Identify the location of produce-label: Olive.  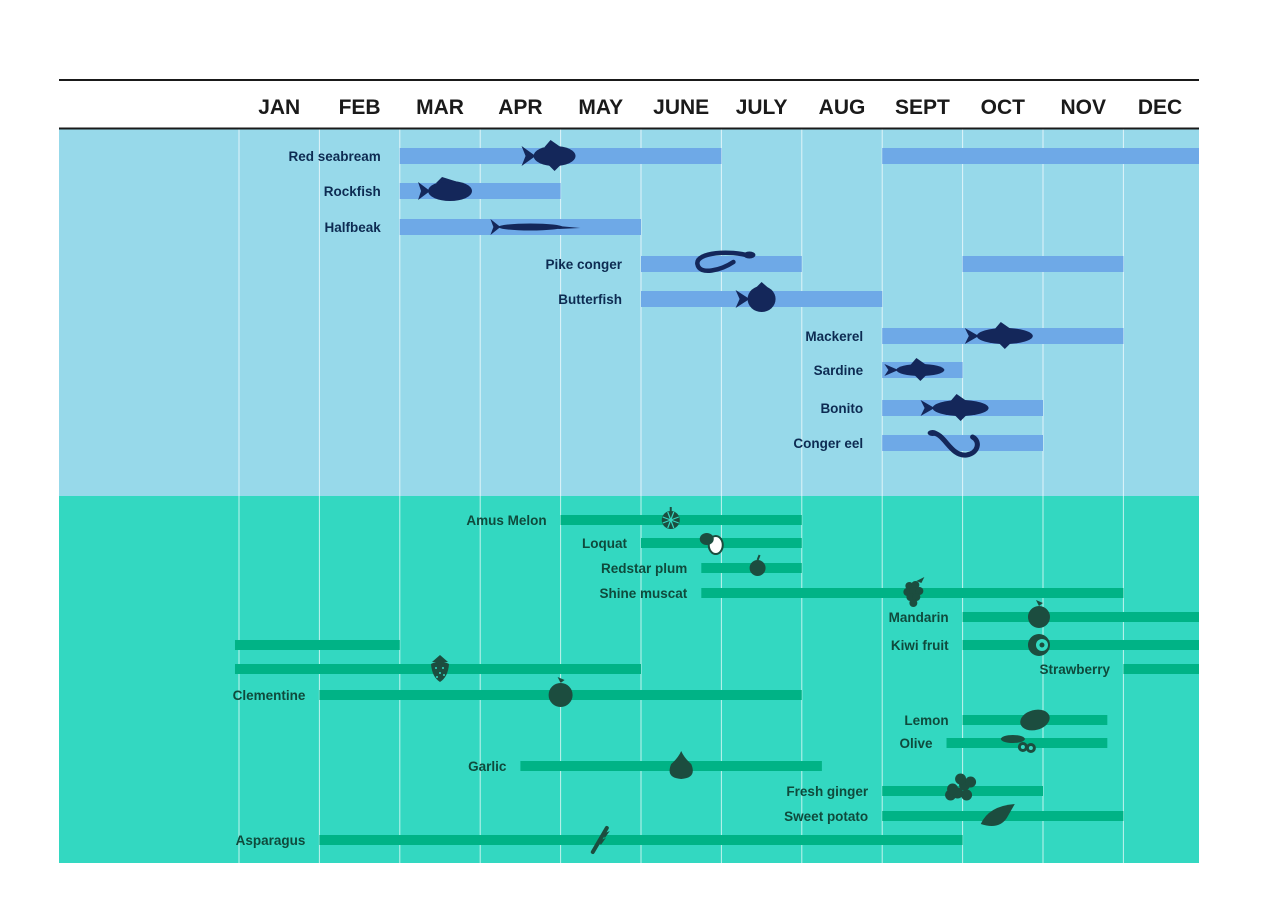
(916, 743).